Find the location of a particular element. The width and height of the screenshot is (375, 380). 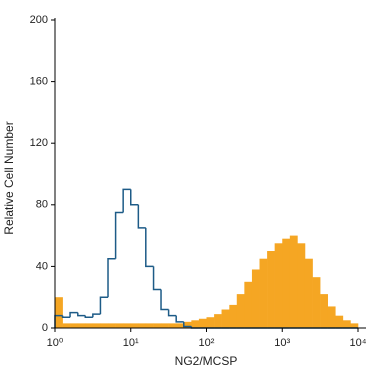

x-tick-label: 10⁰ is located at coordinates (55, 343).